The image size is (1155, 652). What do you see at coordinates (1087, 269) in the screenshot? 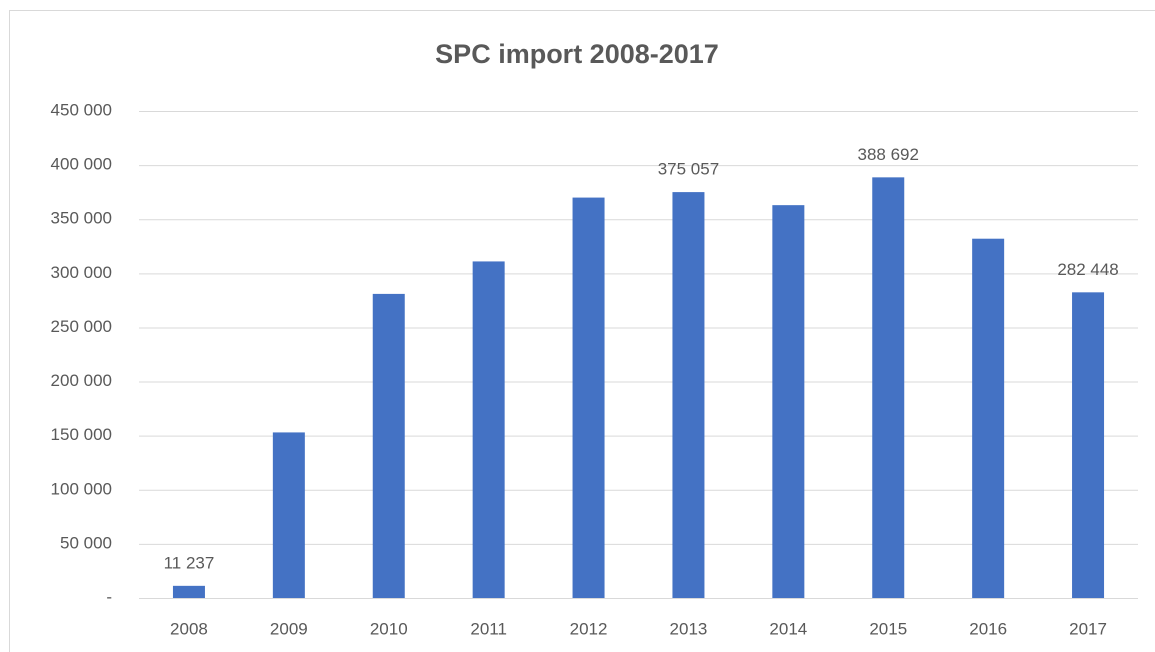
I see `data-label: 282 448` at bounding box center [1087, 269].